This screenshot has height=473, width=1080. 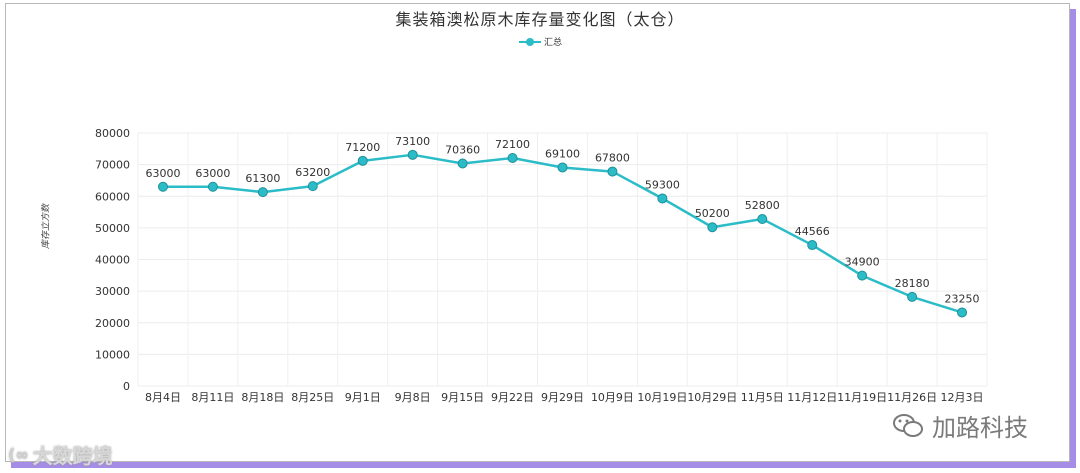 What do you see at coordinates (962, 298) in the screenshot?
I see `data-label: 23250` at bounding box center [962, 298].